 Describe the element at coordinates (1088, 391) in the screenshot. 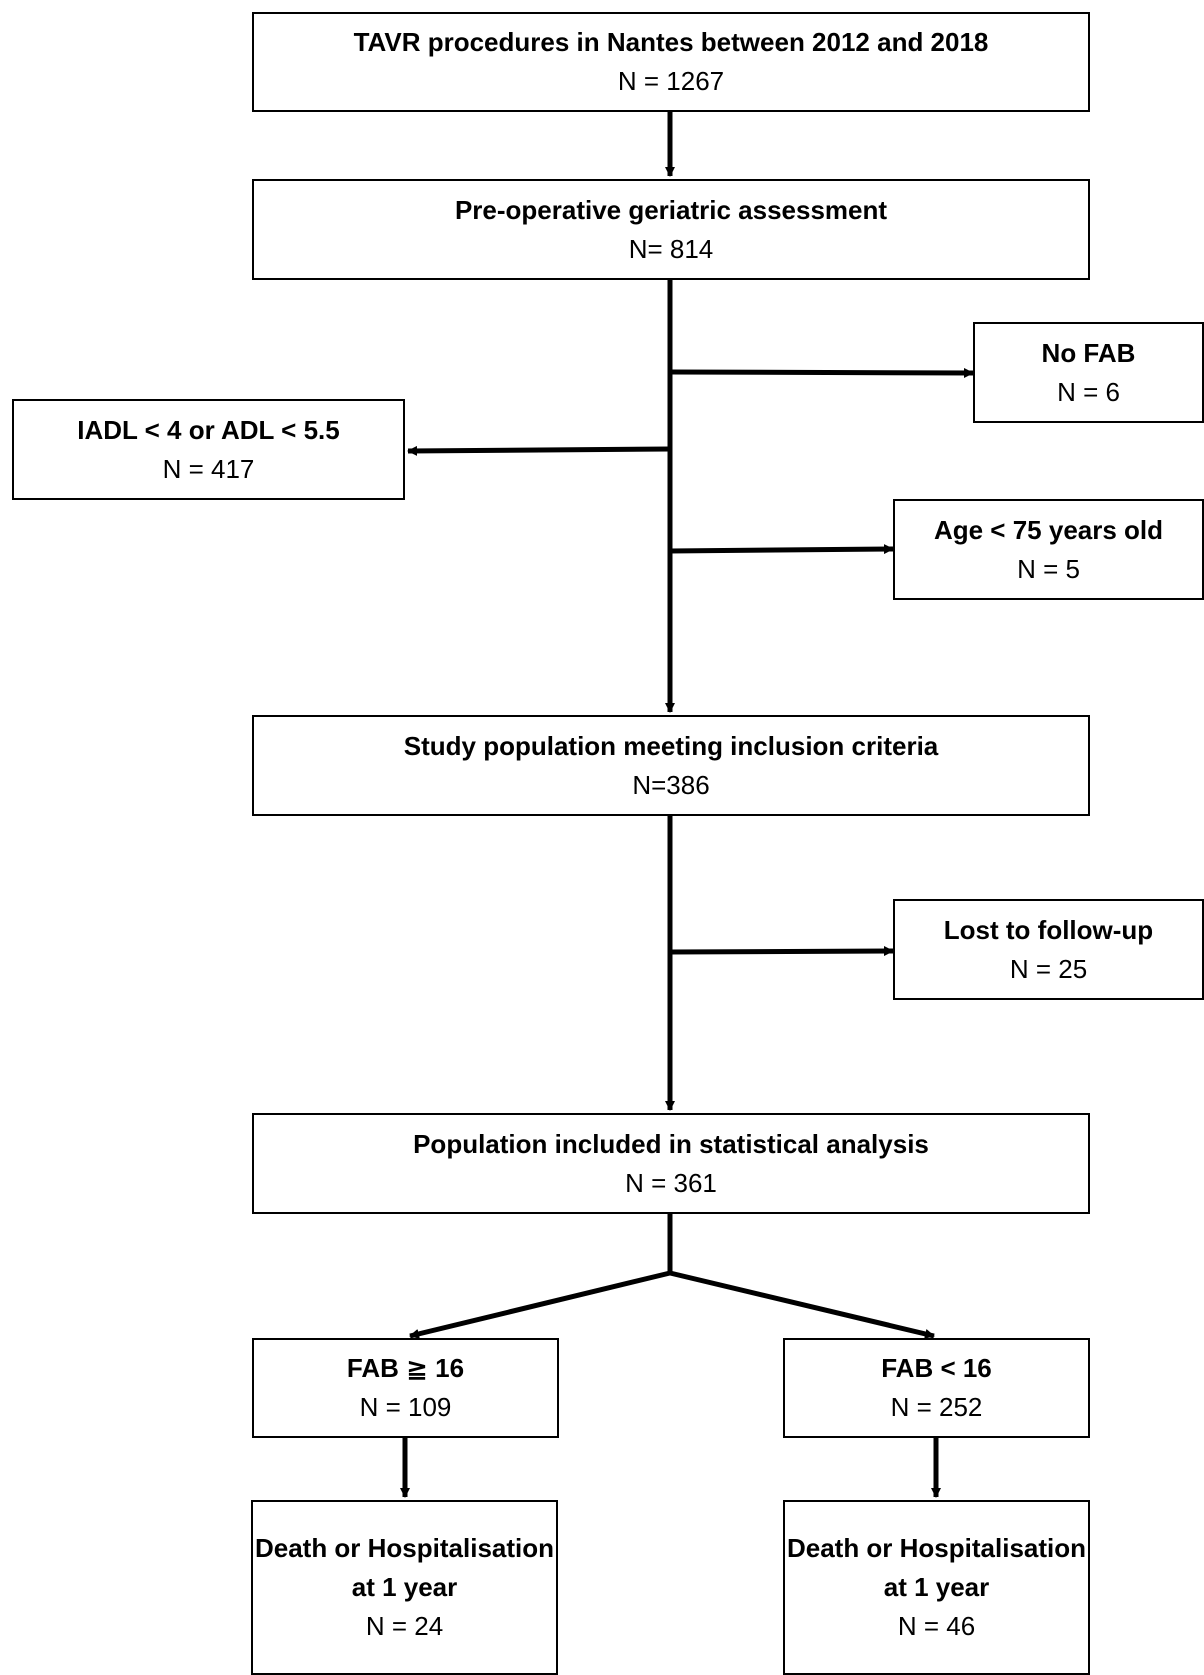

I see `box-count: N = 6` at that location.